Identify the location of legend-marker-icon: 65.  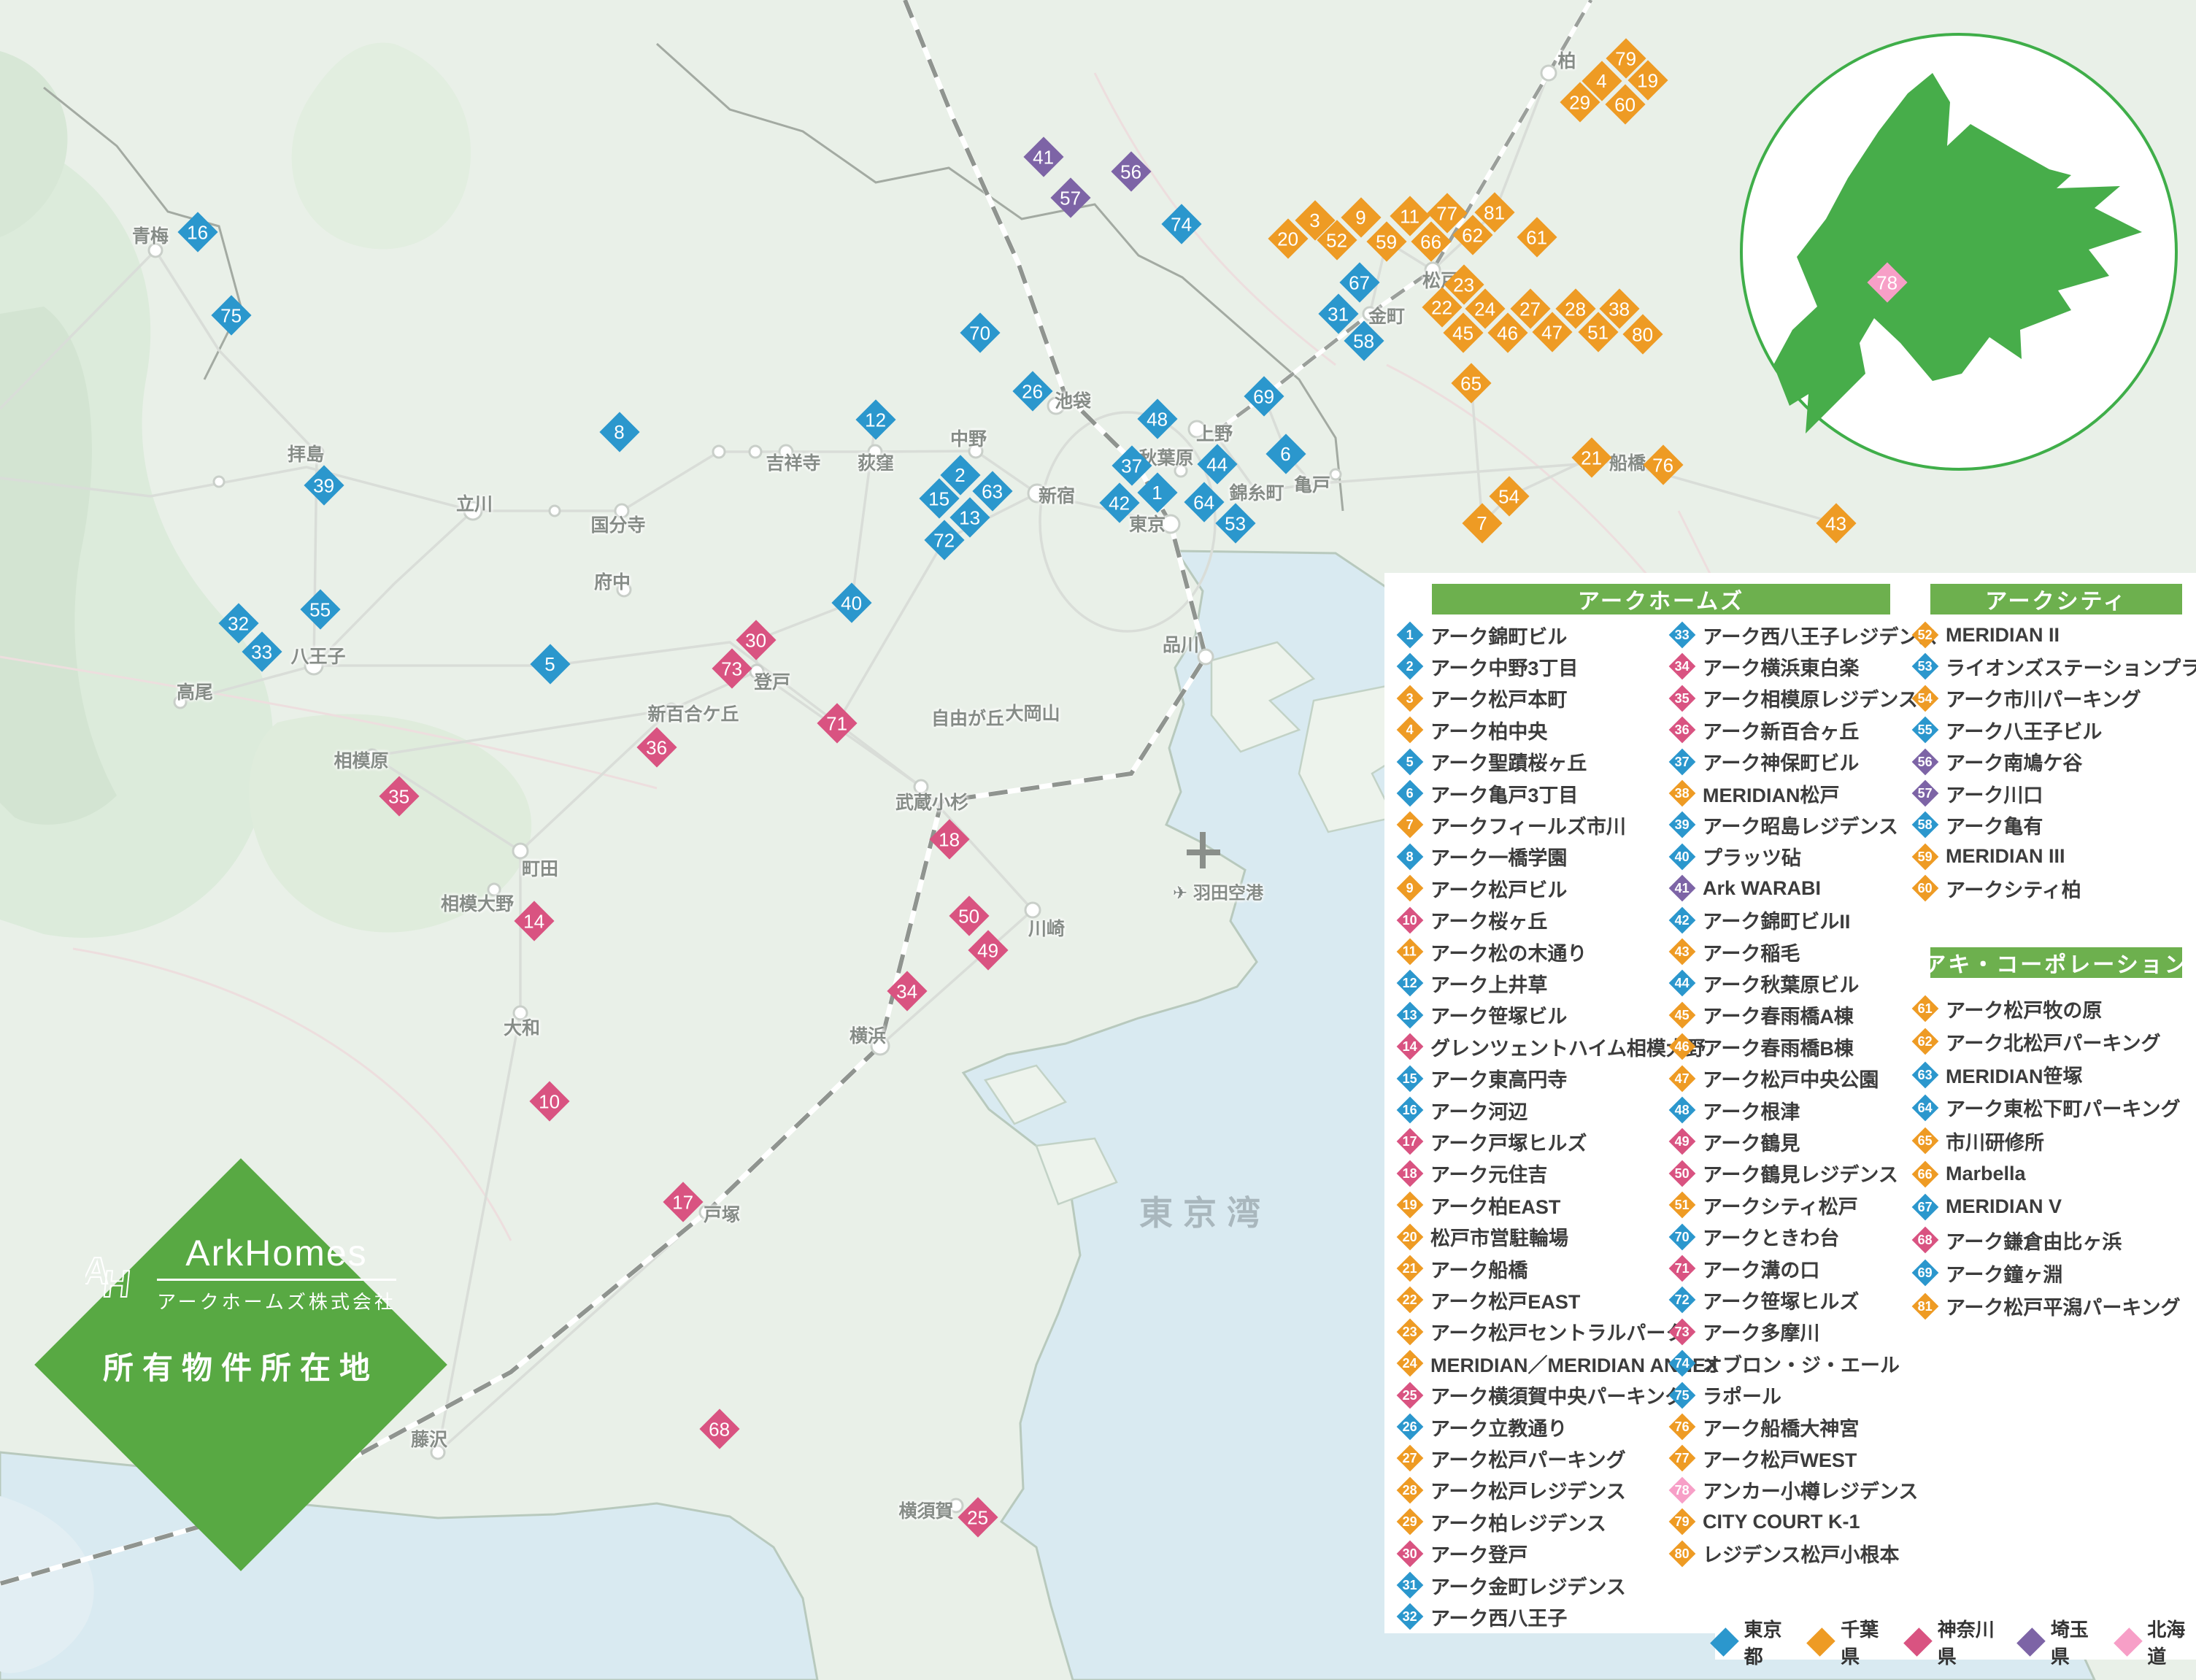
(1925, 1141).